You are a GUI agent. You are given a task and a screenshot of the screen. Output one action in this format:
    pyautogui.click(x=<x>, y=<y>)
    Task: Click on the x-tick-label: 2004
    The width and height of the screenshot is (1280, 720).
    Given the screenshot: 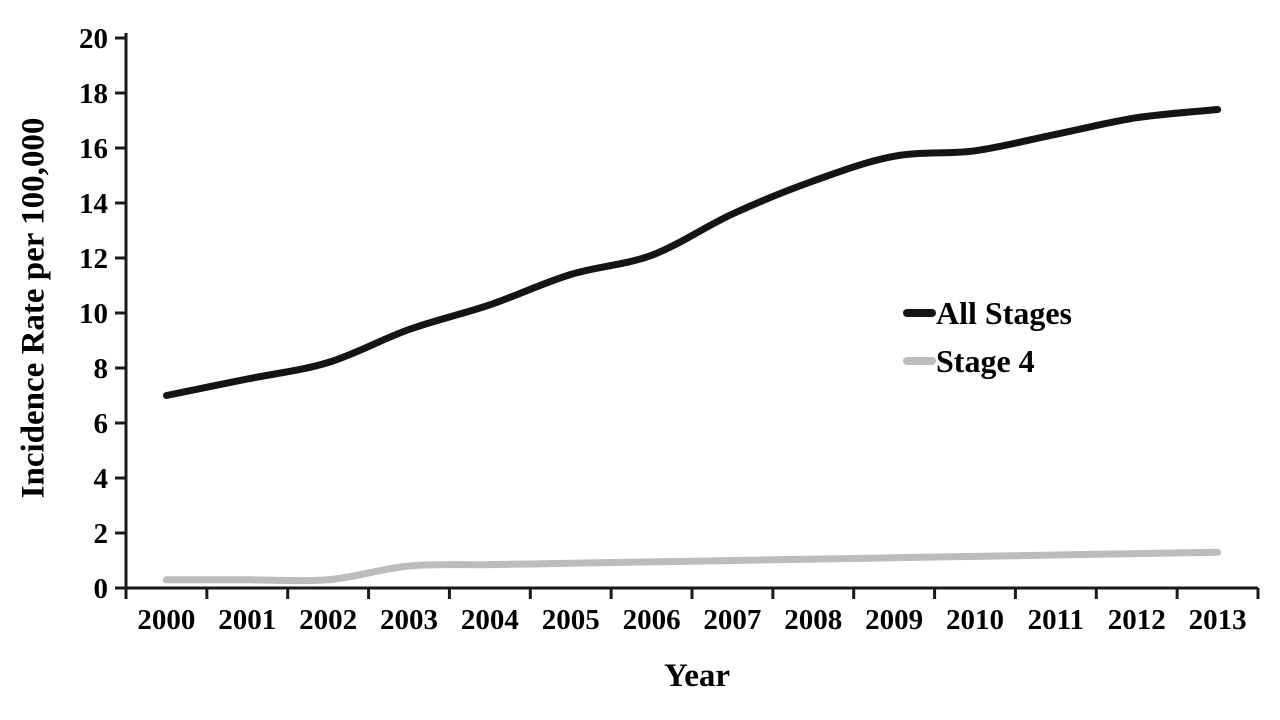 What is the action you would take?
    pyautogui.click(x=490, y=620)
    